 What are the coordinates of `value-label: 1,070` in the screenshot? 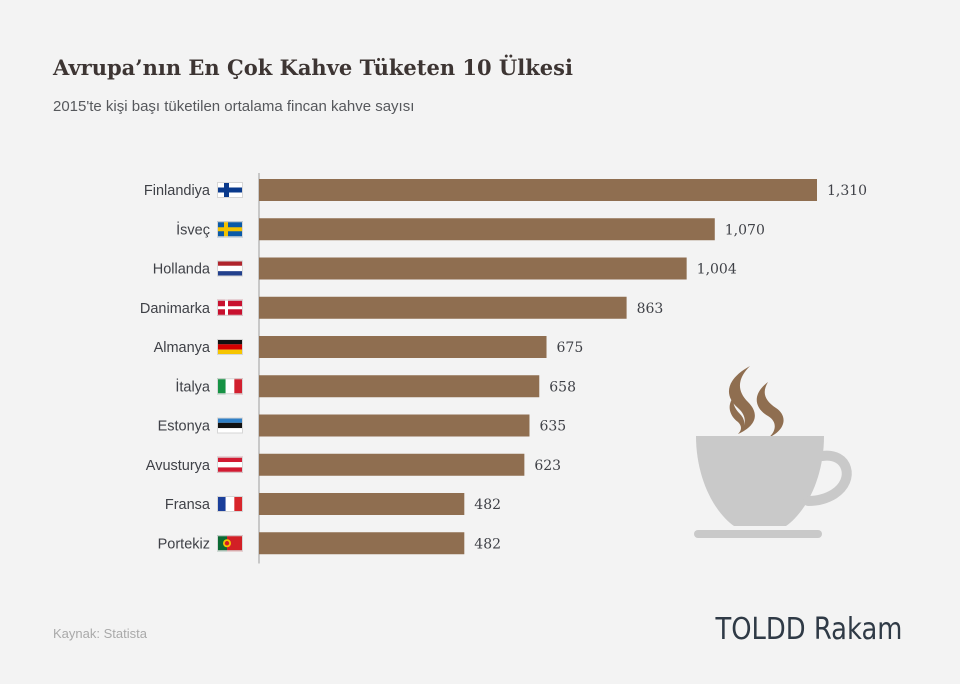 It's located at (745, 230).